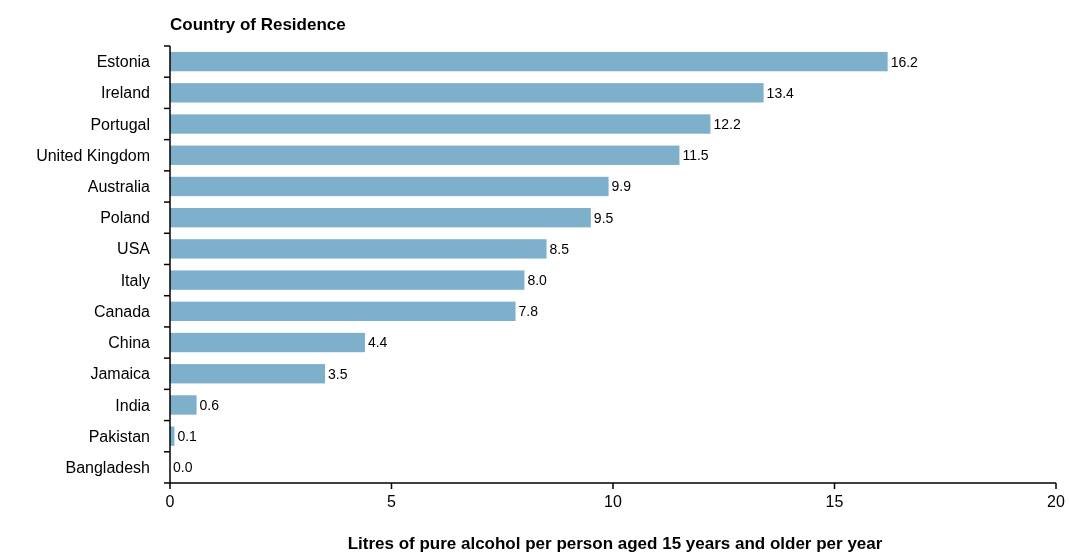 Image resolution: width=1070 pixels, height=559 pixels. Describe the element at coordinates (1056, 501) in the screenshot. I see `x-tick-label: 20` at that location.